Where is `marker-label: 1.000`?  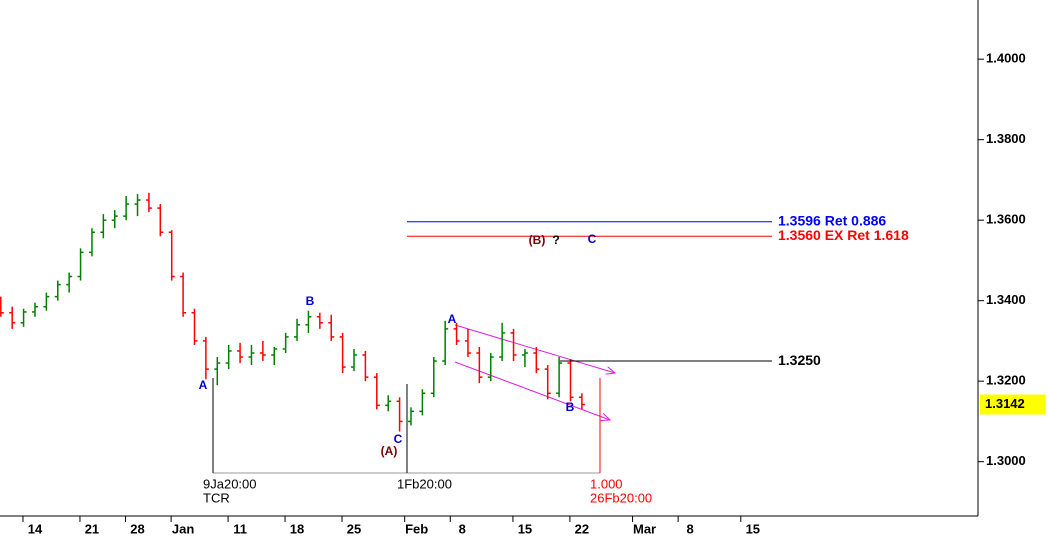
marker-label: 1.000 is located at coordinates (606, 483).